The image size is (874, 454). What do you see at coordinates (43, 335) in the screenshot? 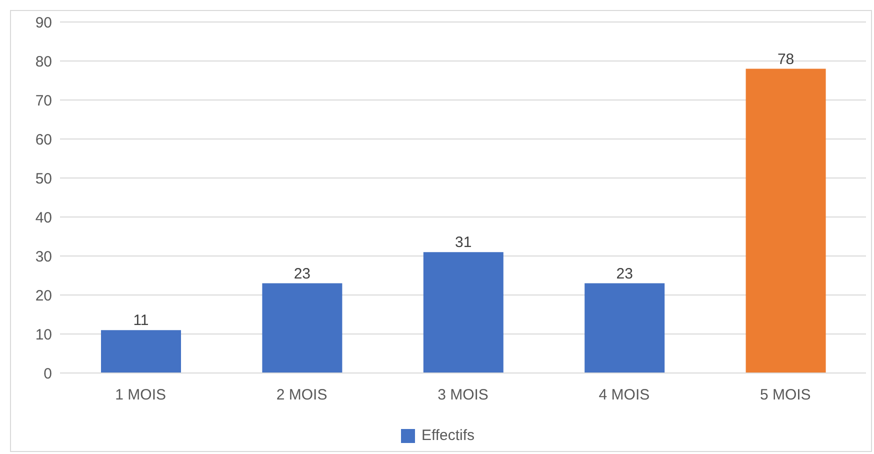
I see `y-tick-label: 10` at bounding box center [43, 335].